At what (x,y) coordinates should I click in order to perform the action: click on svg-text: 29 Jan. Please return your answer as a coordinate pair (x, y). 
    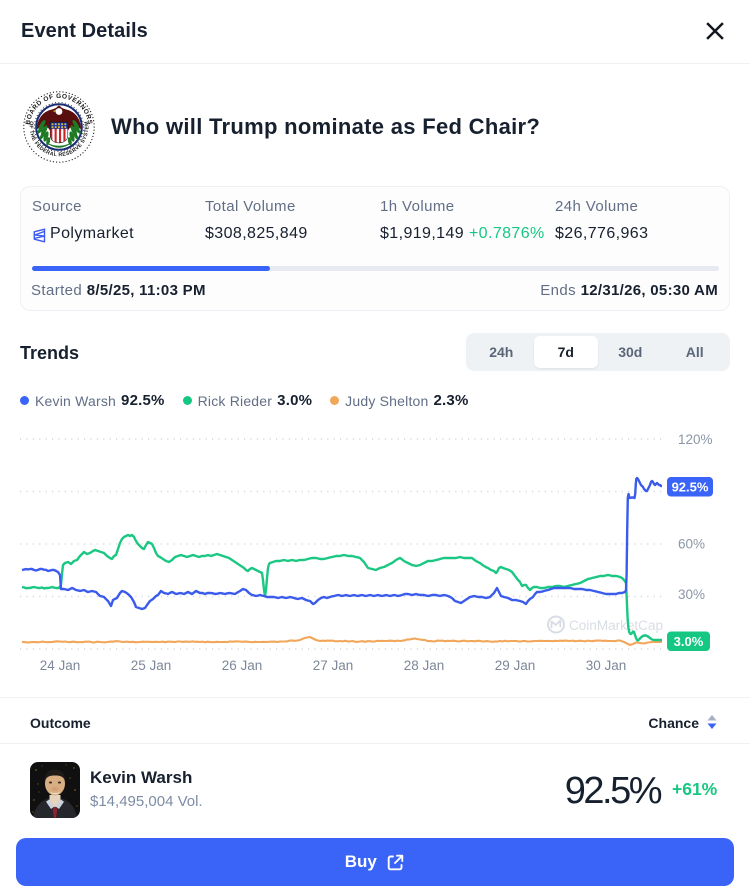
    Looking at the image, I should click on (515, 665).